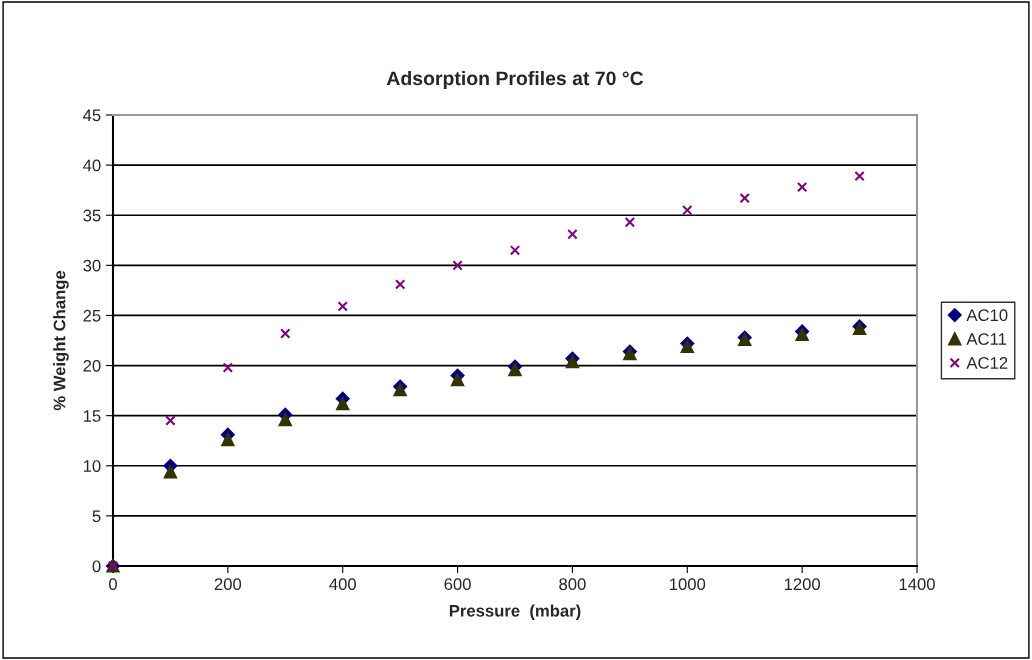 The height and width of the screenshot is (660, 1032). I want to click on x-tick-label: 800, so click(572, 584).